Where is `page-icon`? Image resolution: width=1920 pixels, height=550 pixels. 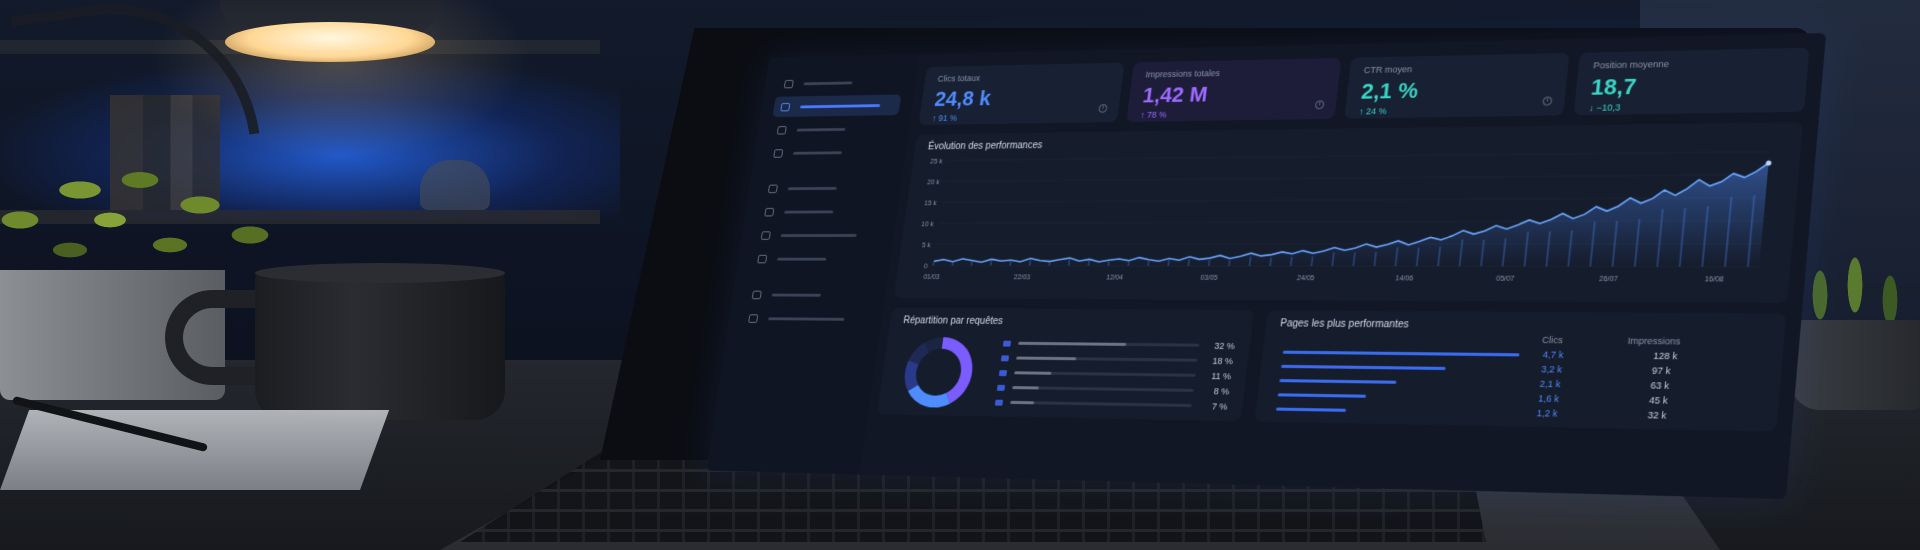 page-icon is located at coordinates (782, 130).